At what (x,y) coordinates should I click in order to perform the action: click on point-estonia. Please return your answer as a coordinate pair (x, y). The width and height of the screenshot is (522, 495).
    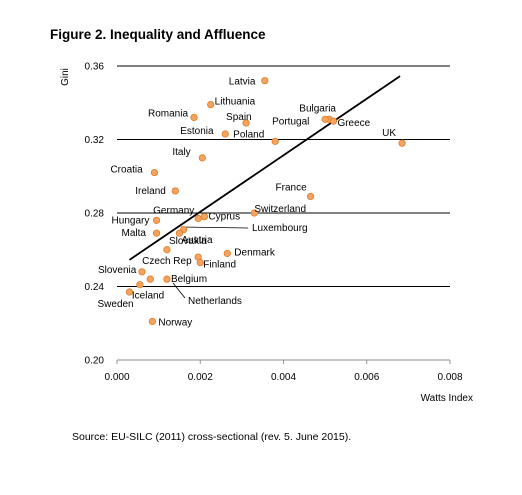
    Looking at the image, I should click on (225, 134).